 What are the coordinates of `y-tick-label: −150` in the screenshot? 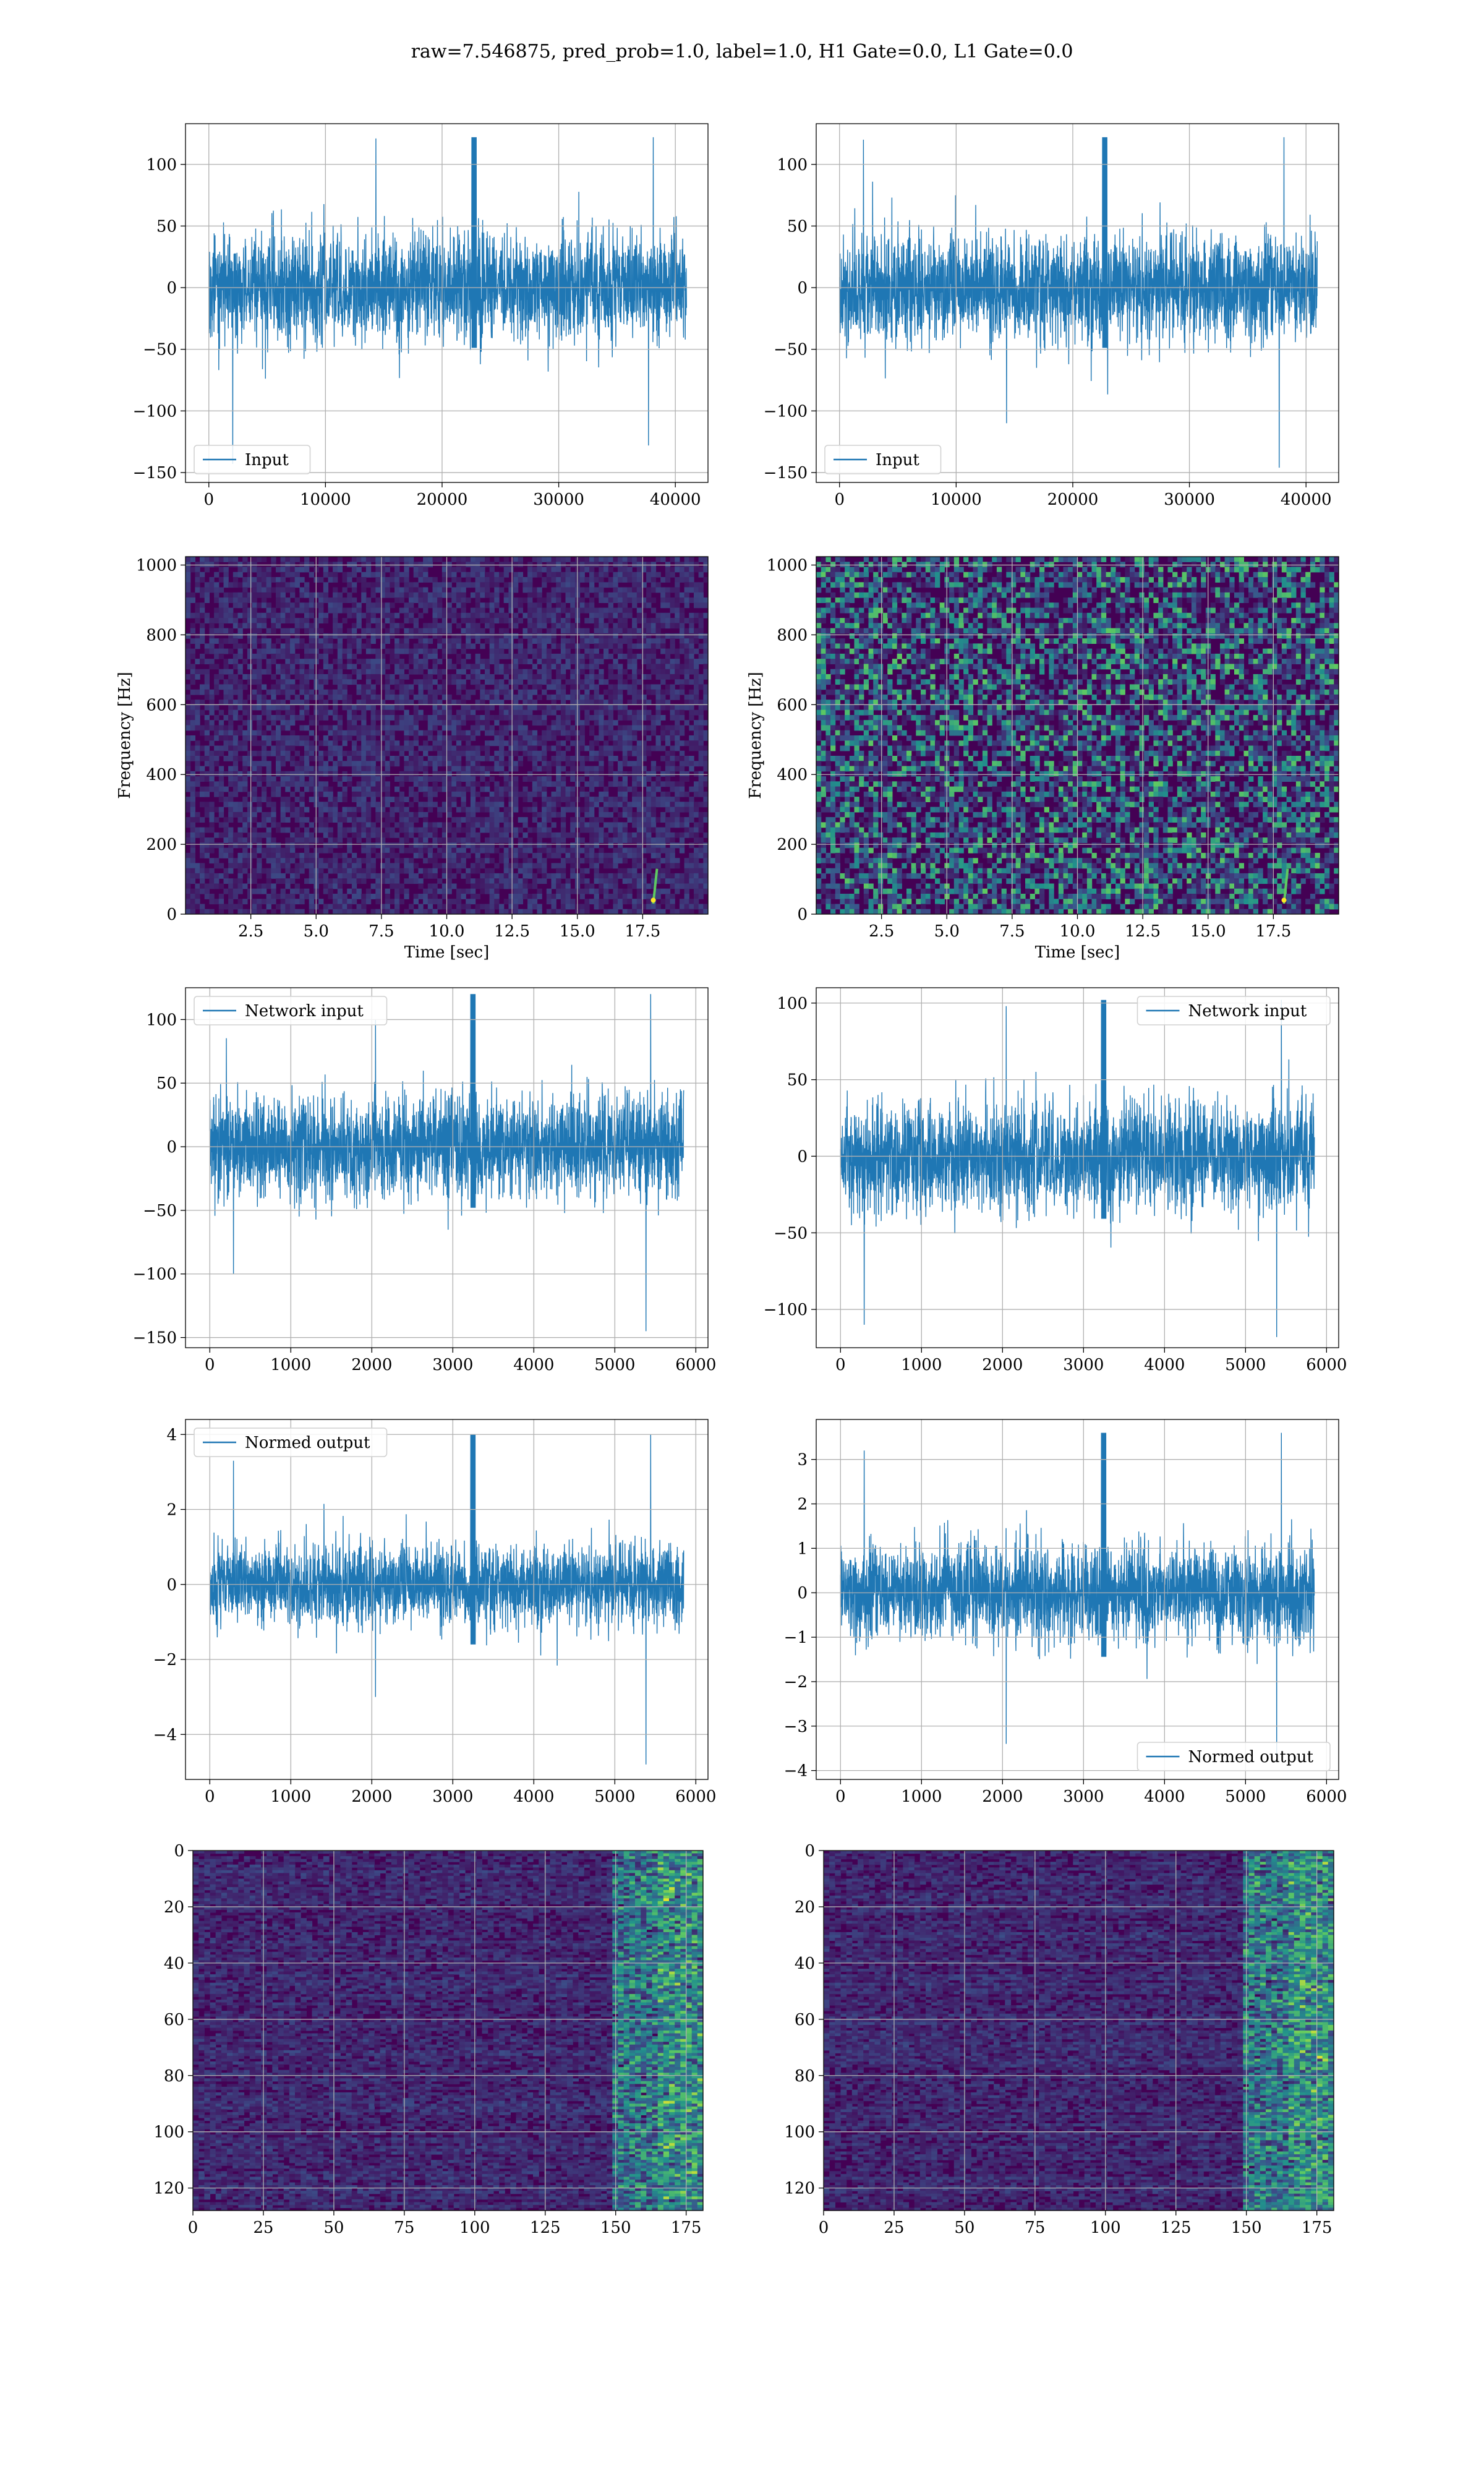 It's located at (155, 473).